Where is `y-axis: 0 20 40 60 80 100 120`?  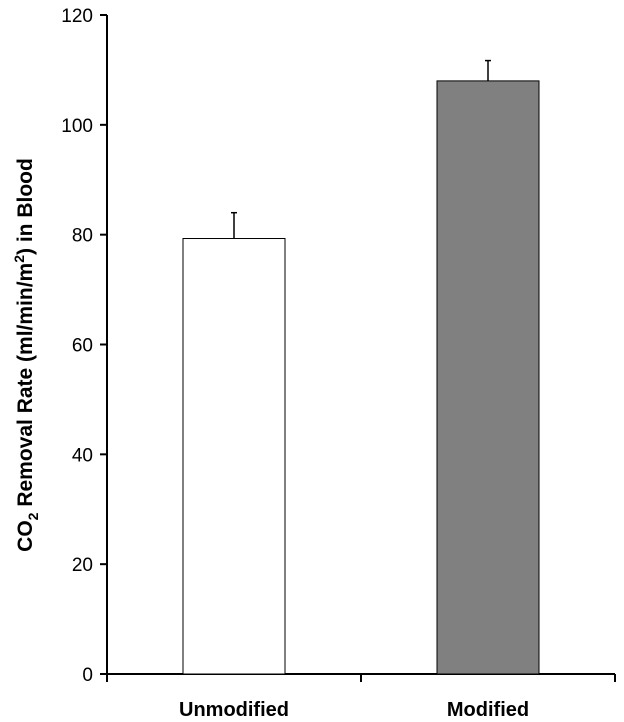 y-axis: 0 20 40 60 80 100 120 is located at coordinates (84, 346).